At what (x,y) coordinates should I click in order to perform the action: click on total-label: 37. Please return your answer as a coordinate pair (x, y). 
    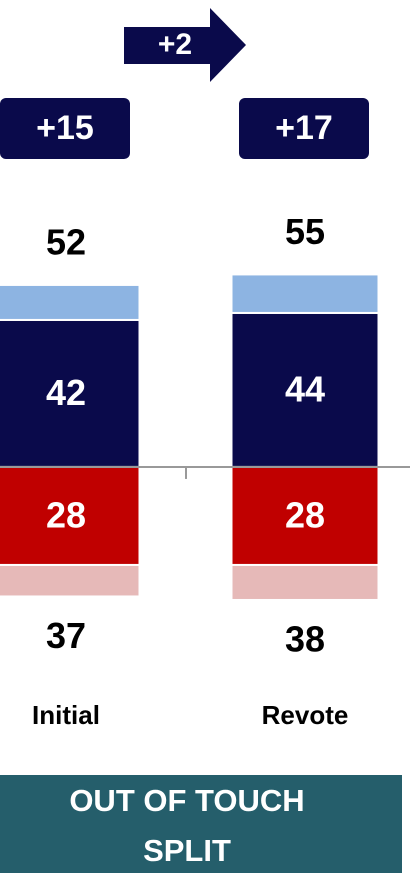
    Looking at the image, I should click on (66, 635).